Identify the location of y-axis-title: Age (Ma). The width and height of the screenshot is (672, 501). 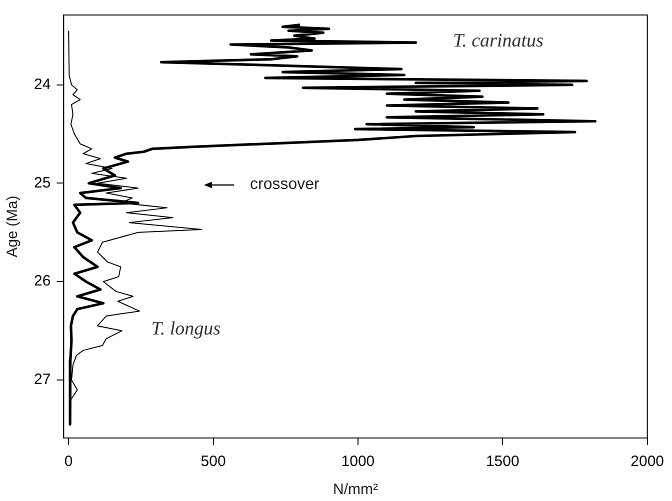
(13, 227).